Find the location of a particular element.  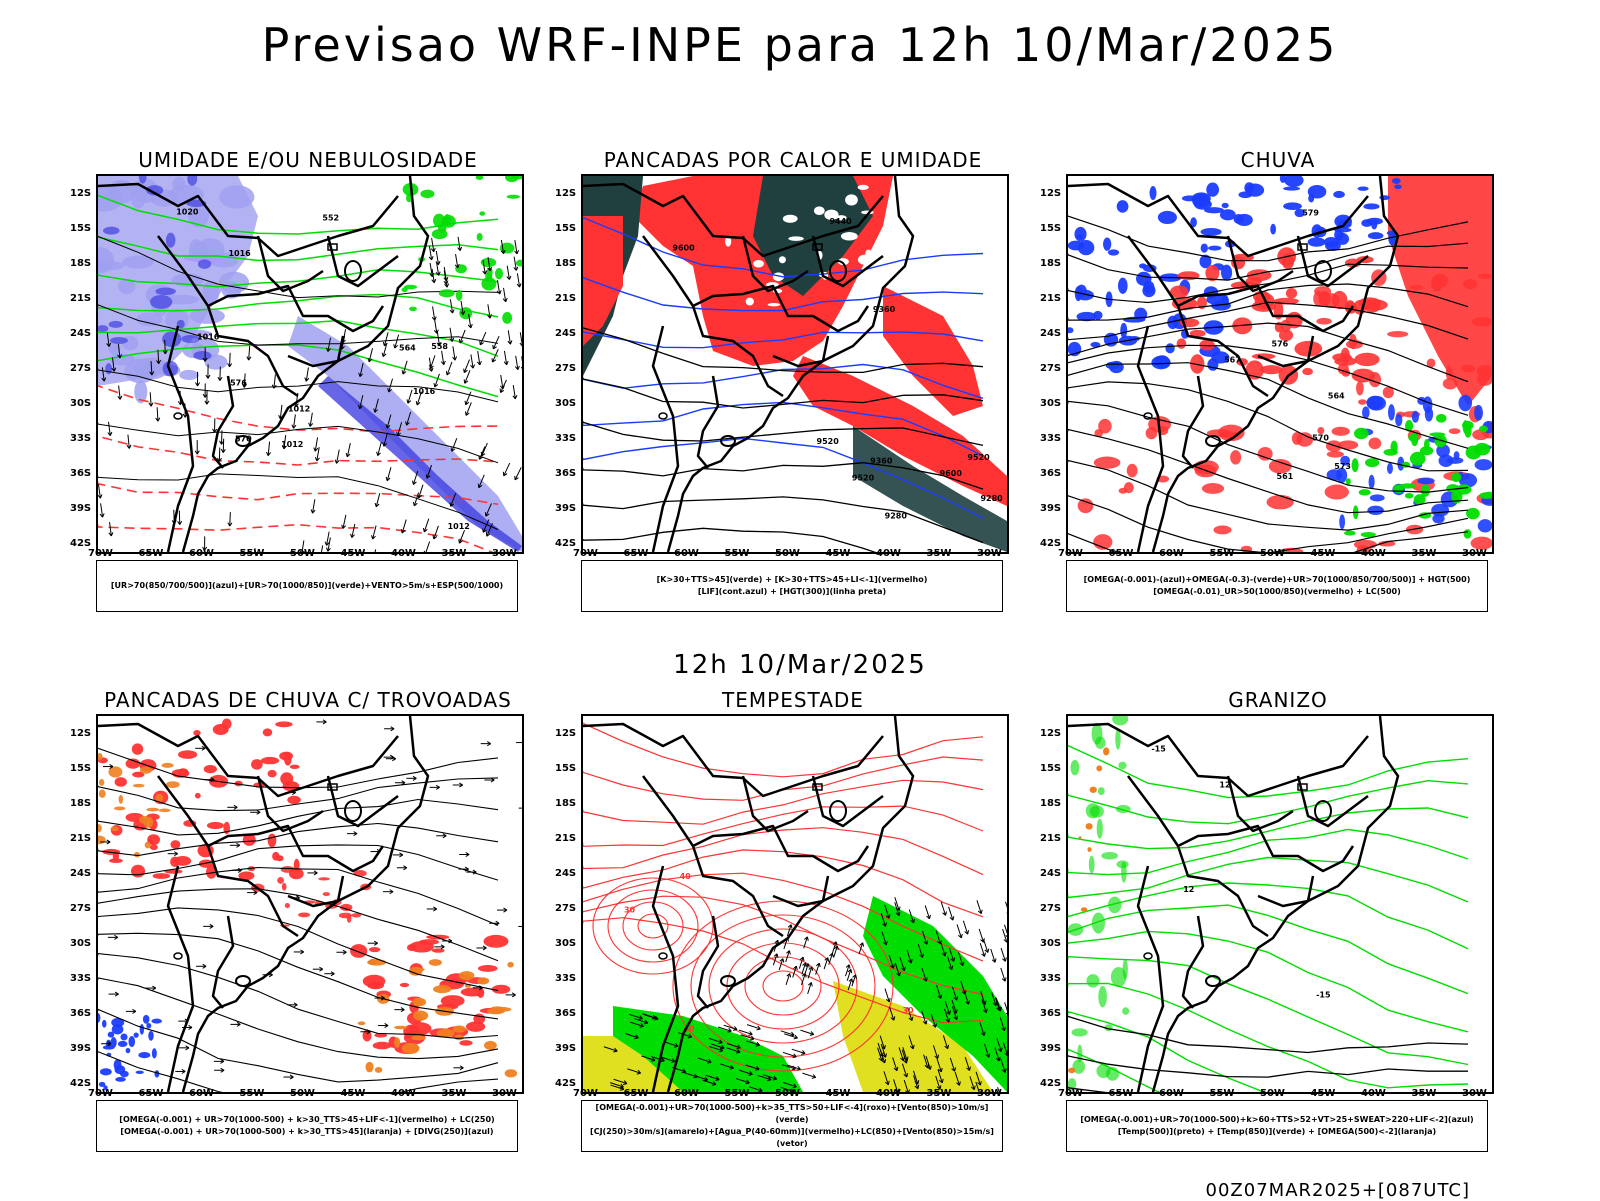

contour-label: 40 is located at coordinates (686, 876).